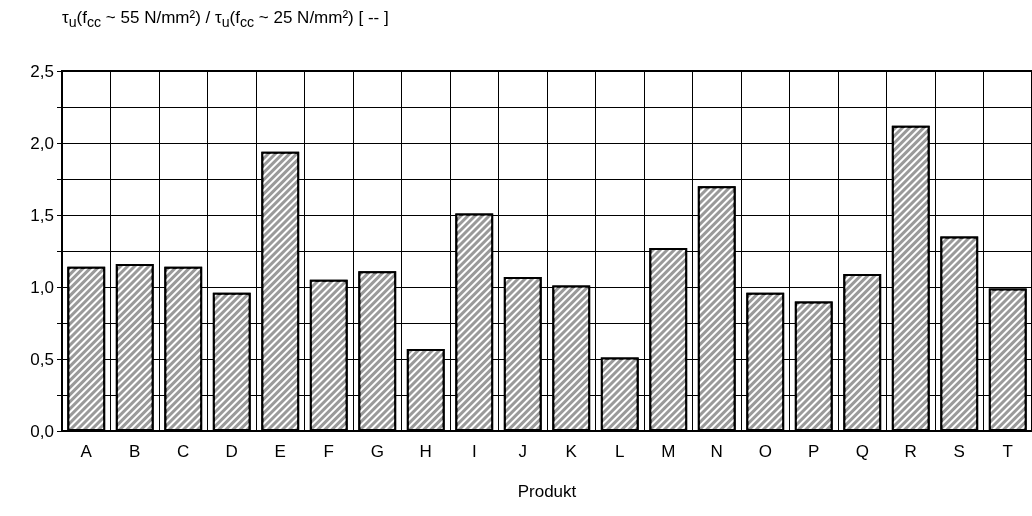  I want to click on x-tick-label: I, so click(474, 451).